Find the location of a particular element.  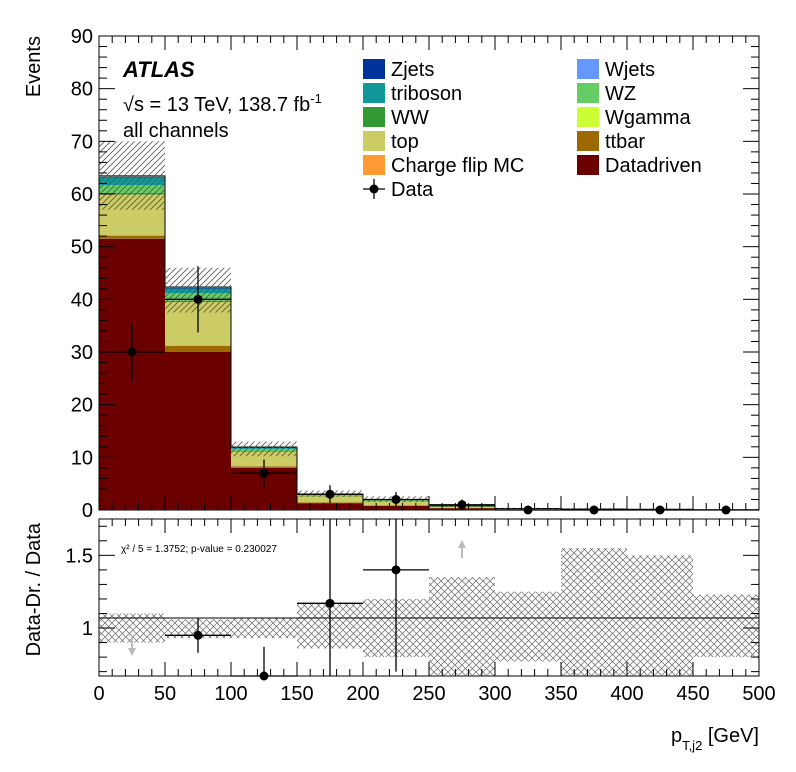

legend-label-ww: WW is located at coordinates (410, 118).